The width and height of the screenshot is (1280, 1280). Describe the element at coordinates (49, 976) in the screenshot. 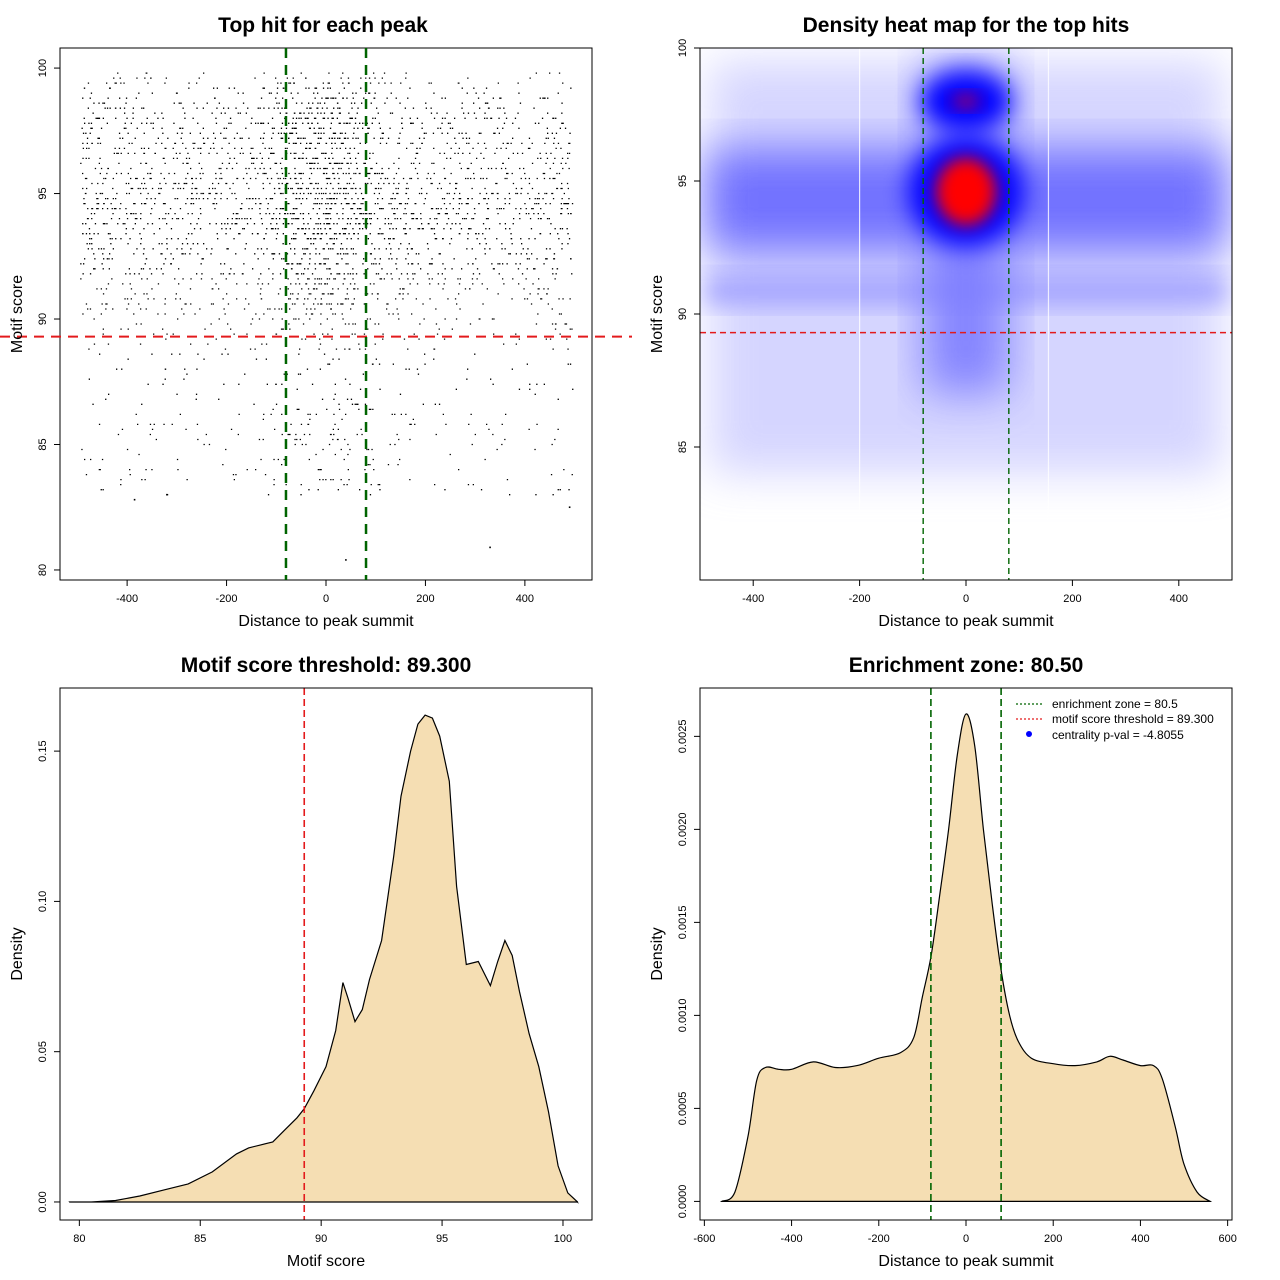

I see `score-density-y-axis: 0.00 0.05 0.10 0.15` at that location.